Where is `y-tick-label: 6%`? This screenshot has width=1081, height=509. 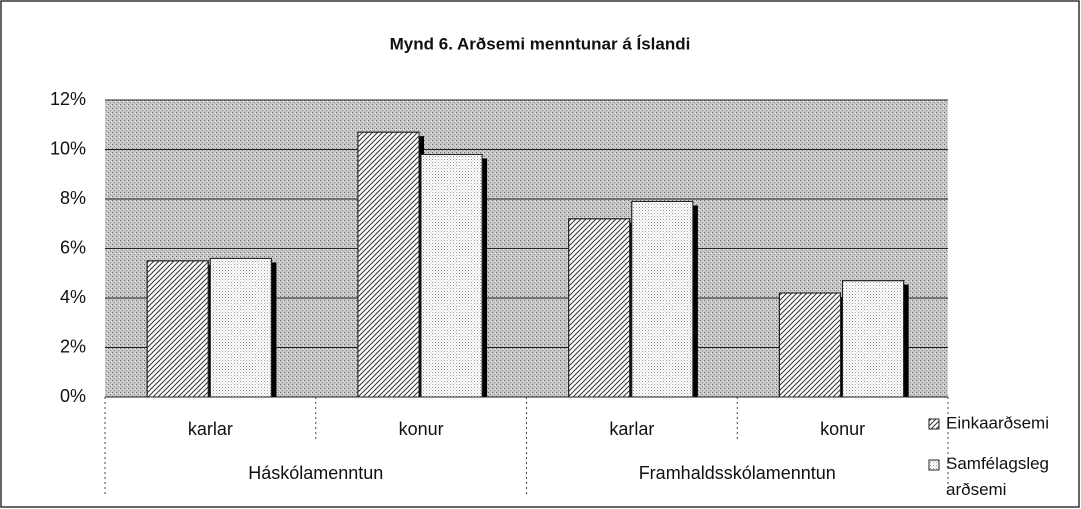
y-tick-label: 6% is located at coordinates (73, 247).